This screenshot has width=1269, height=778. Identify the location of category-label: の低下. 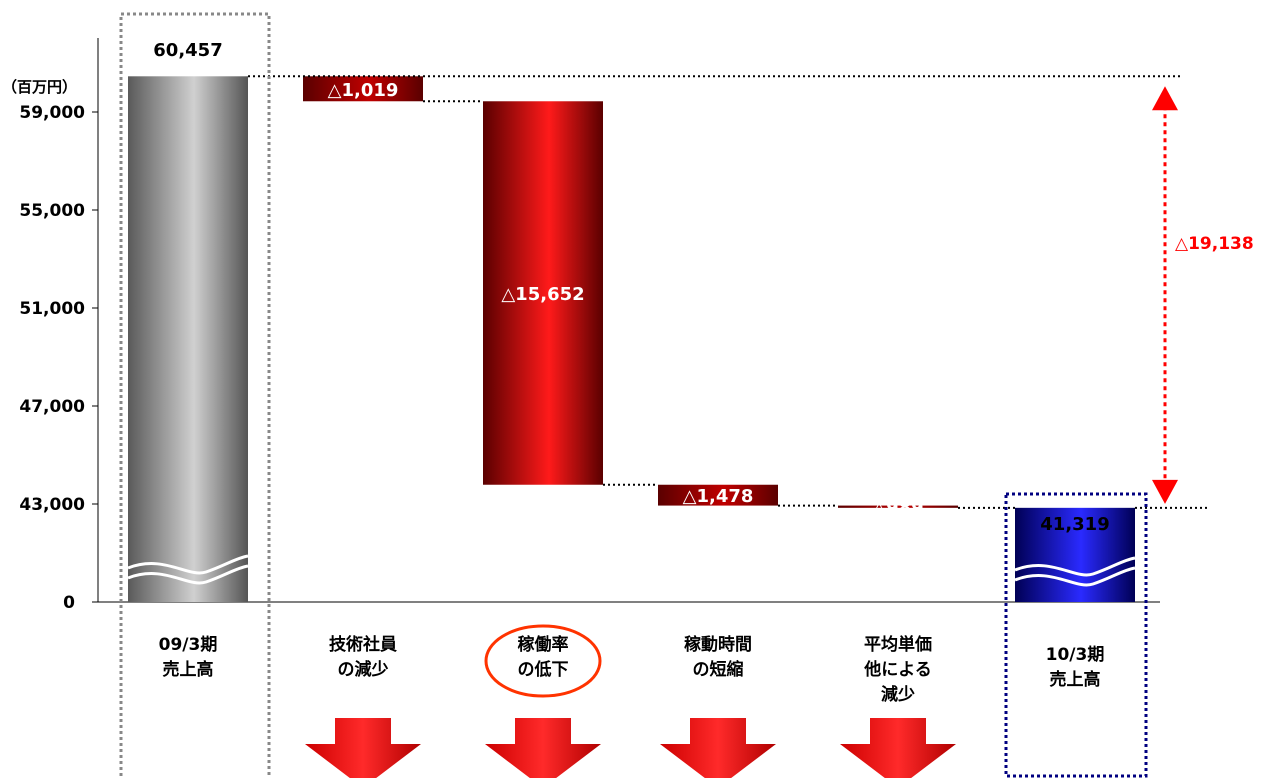
(543, 669).